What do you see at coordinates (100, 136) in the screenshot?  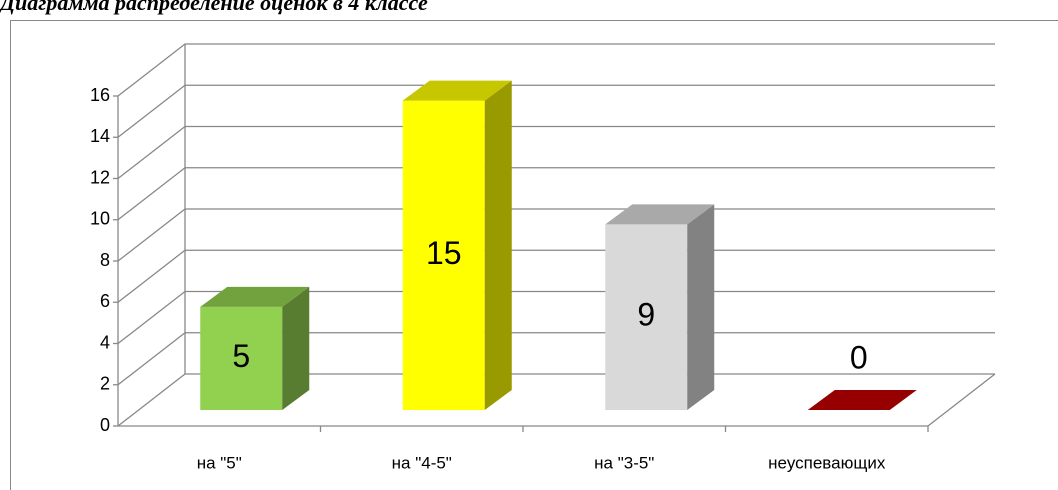 I see `y-tick-label: 14` at bounding box center [100, 136].